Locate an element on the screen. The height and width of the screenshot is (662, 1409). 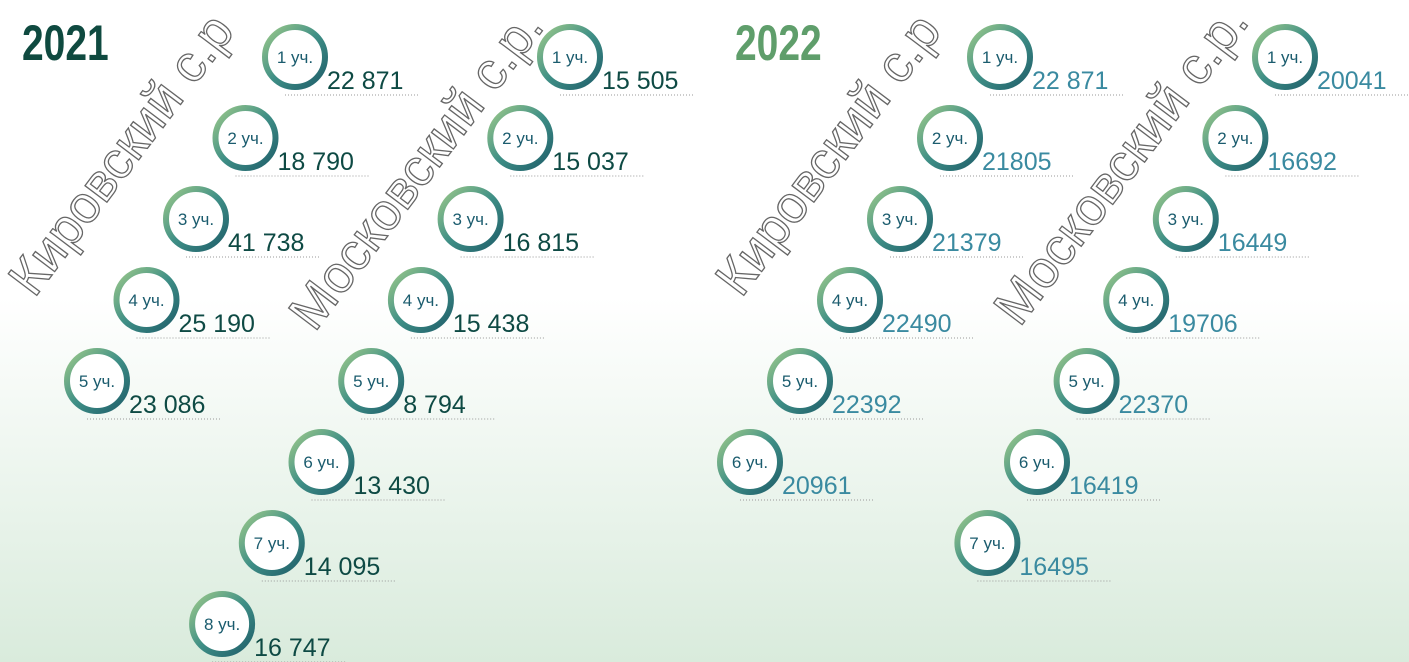
plot-label: 8 уч. is located at coordinates (222, 624).